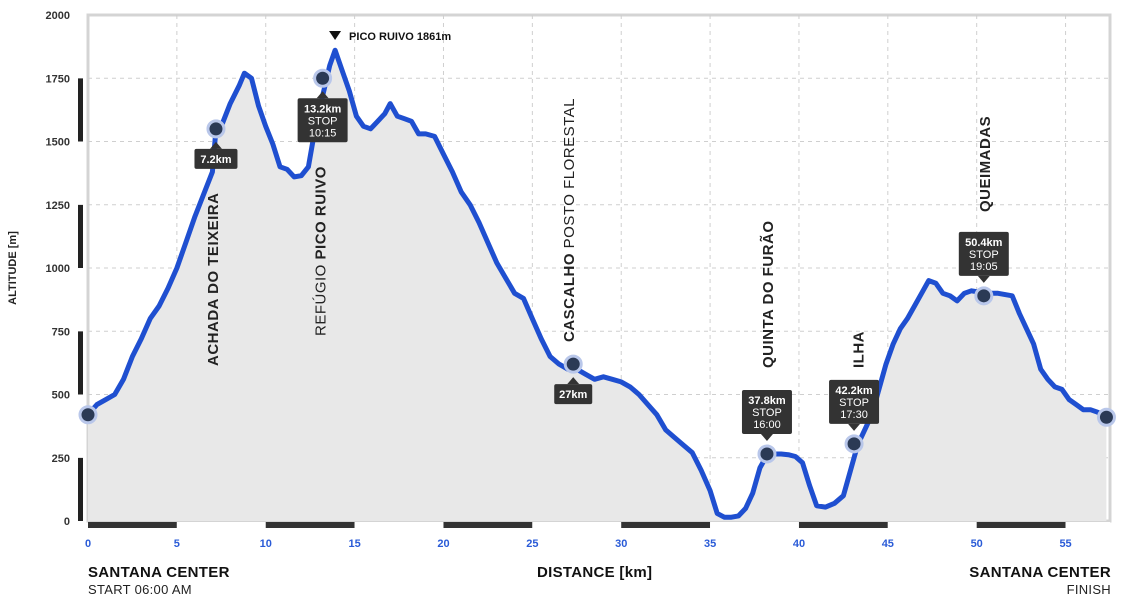  Describe the element at coordinates (1065, 544) in the screenshot. I see `x-tick-label: 55` at that location.